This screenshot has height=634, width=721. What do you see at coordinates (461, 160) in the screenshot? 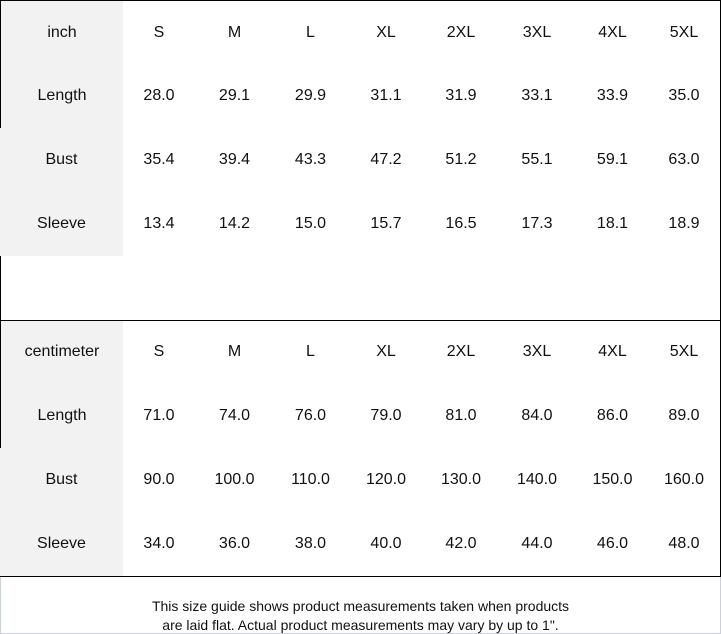
I see `inch-value-bust-2XL: 51.2` at bounding box center [461, 160].